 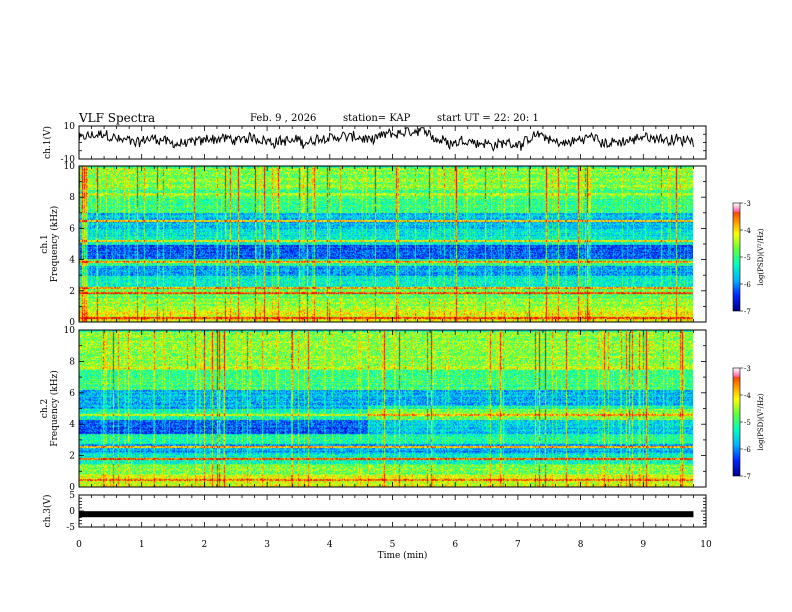 I want to click on station-label: station= KAP, so click(x=377, y=118).